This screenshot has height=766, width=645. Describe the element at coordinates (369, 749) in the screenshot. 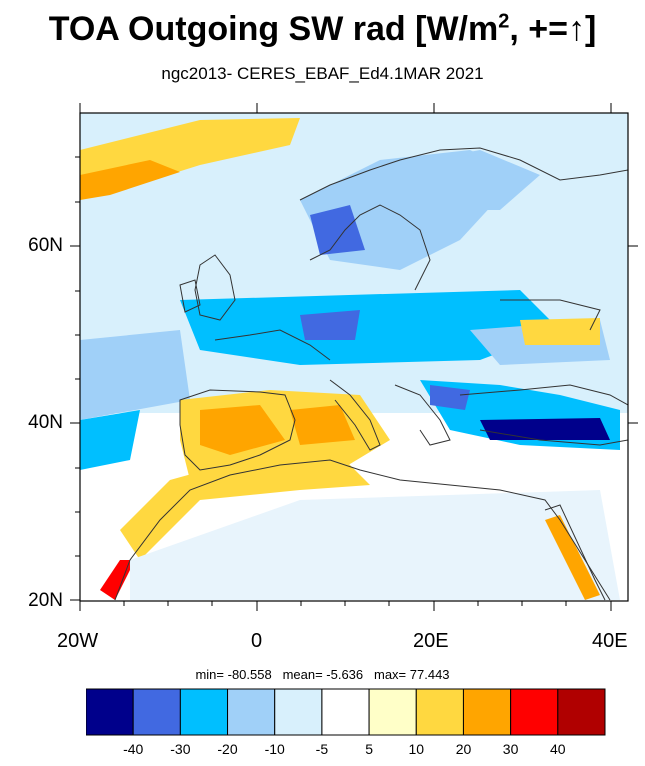

I see `colorbar-label: 5` at that location.